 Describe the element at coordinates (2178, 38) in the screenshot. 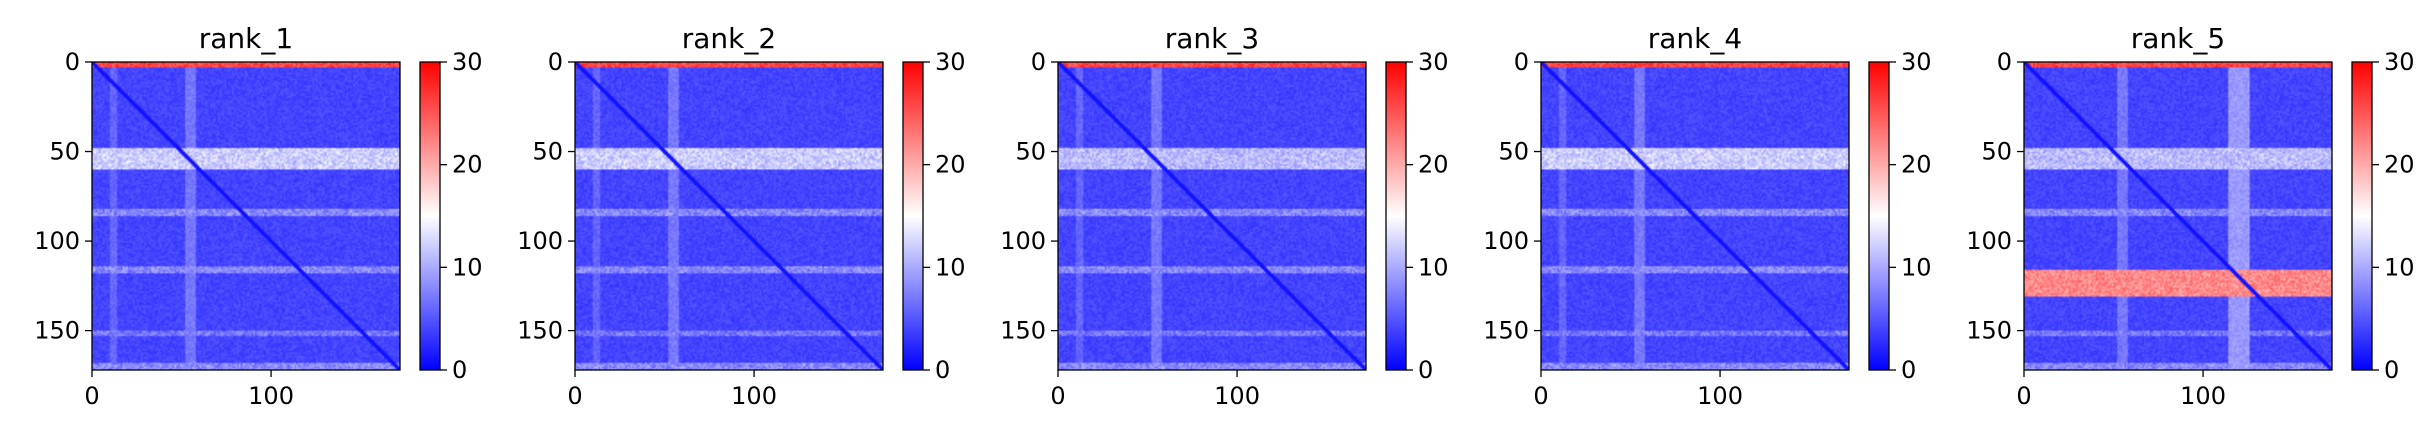

I see `chart-title: rank_5` at that location.